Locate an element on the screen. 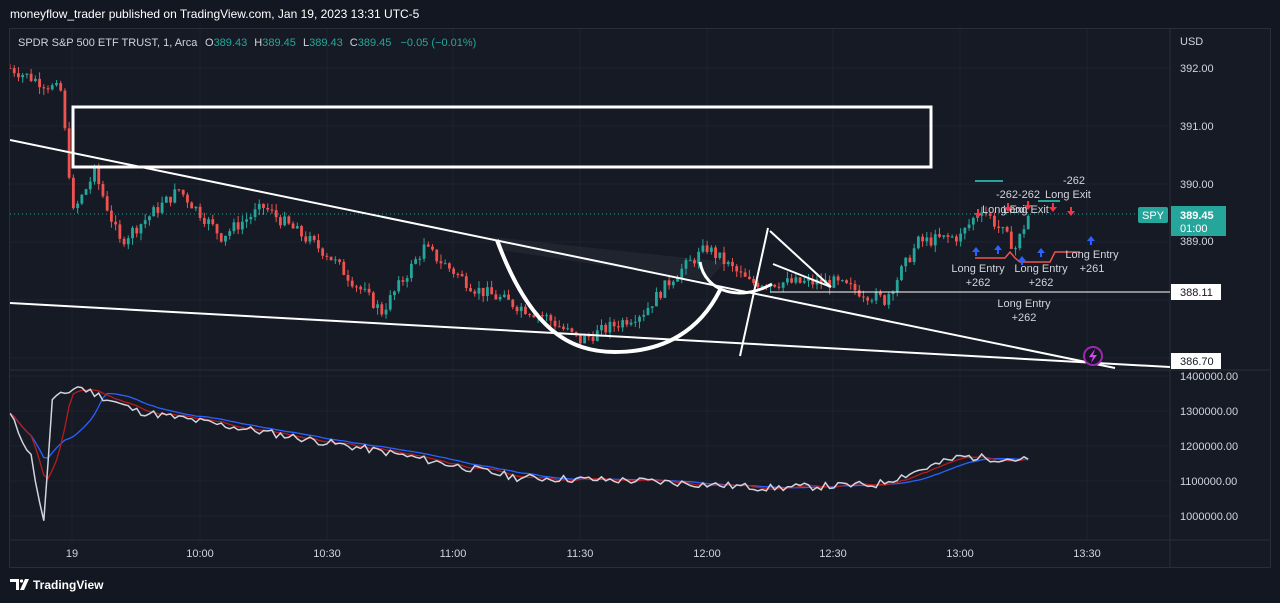 Image resolution: width=1280 pixels, height=603 pixels. flag-top is located at coordinates (800, 259).